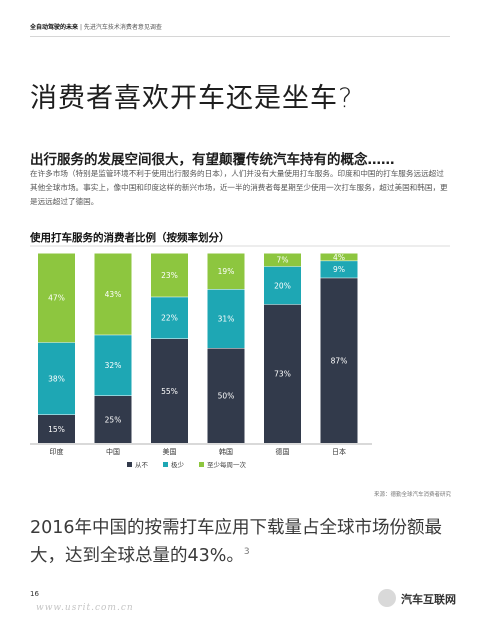 Image resolution: width=480 pixels, height=621 pixels. I want to click on watermark-brand: 汽车互联网, so click(428, 599).